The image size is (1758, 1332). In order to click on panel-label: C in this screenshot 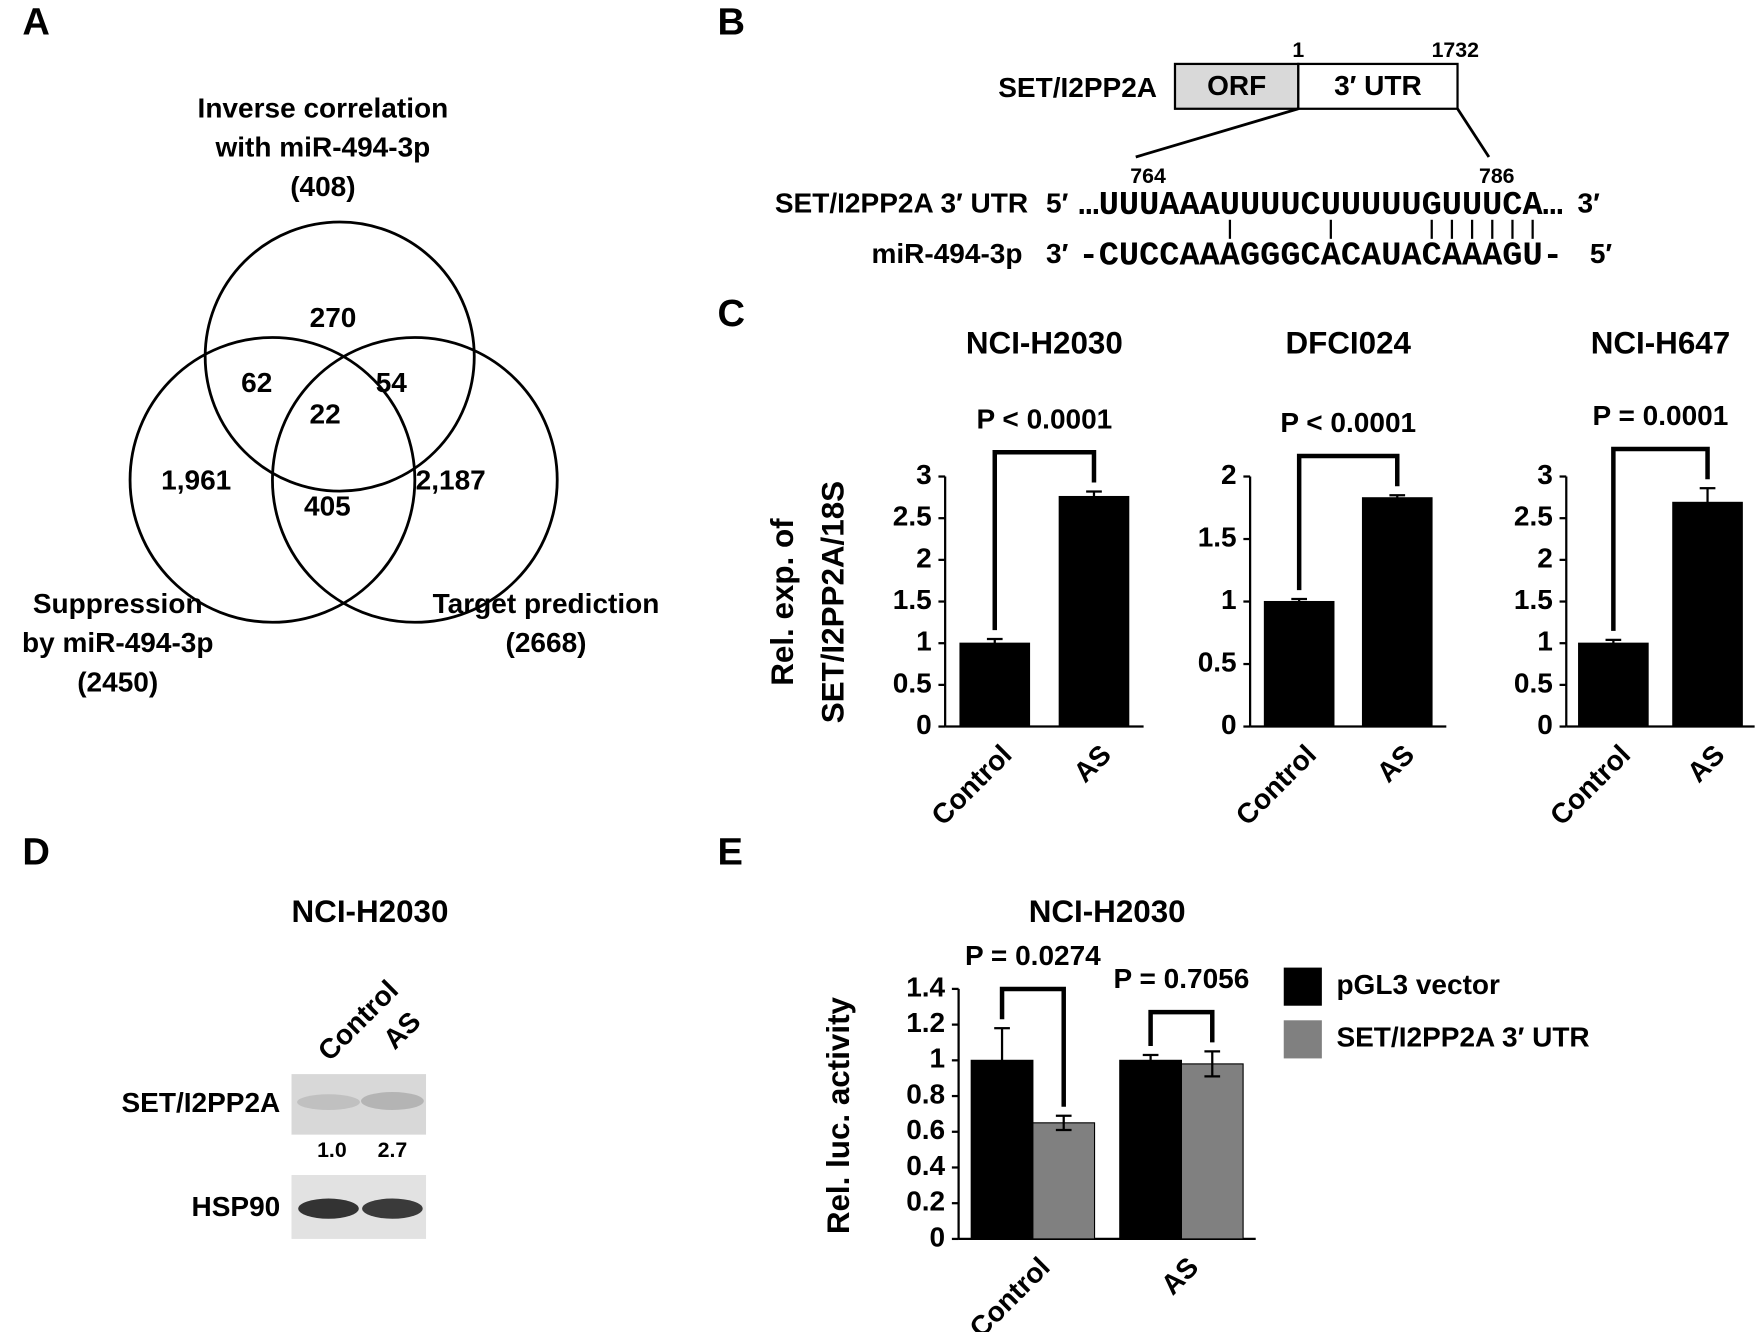, I will do `click(732, 314)`.